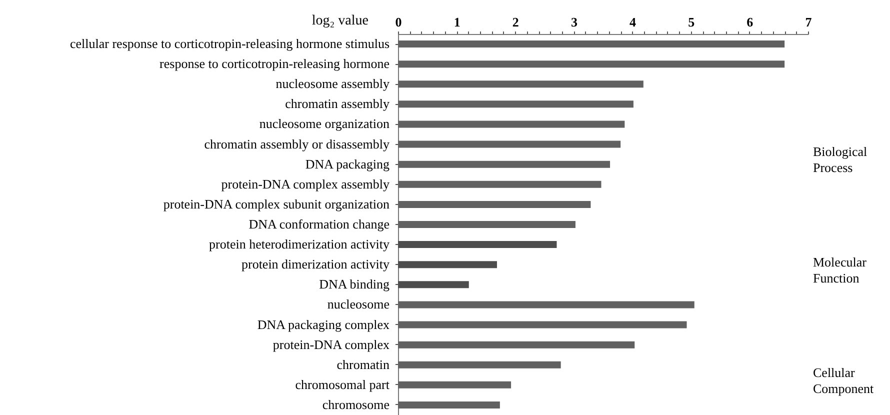  What do you see at coordinates (276, 204) in the screenshot?
I see `y-tick-label: protein-DNA complex subunit organization` at bounding box center [276, 204].